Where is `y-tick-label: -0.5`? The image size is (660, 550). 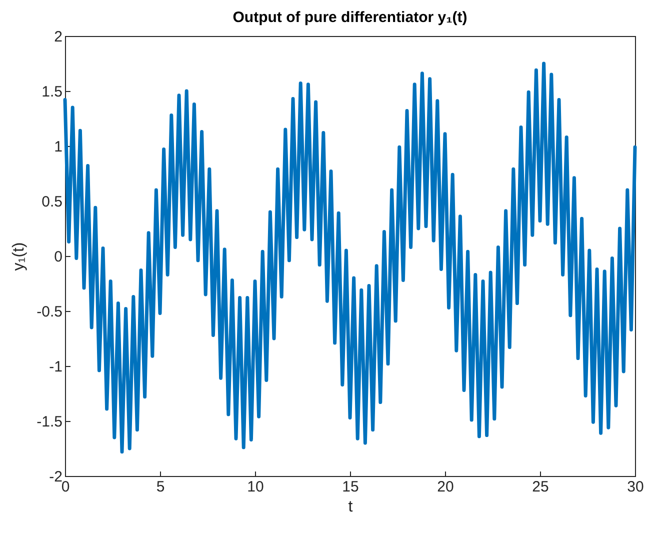 y-tick-label: -0.5 is located at coordinates (49, 312).